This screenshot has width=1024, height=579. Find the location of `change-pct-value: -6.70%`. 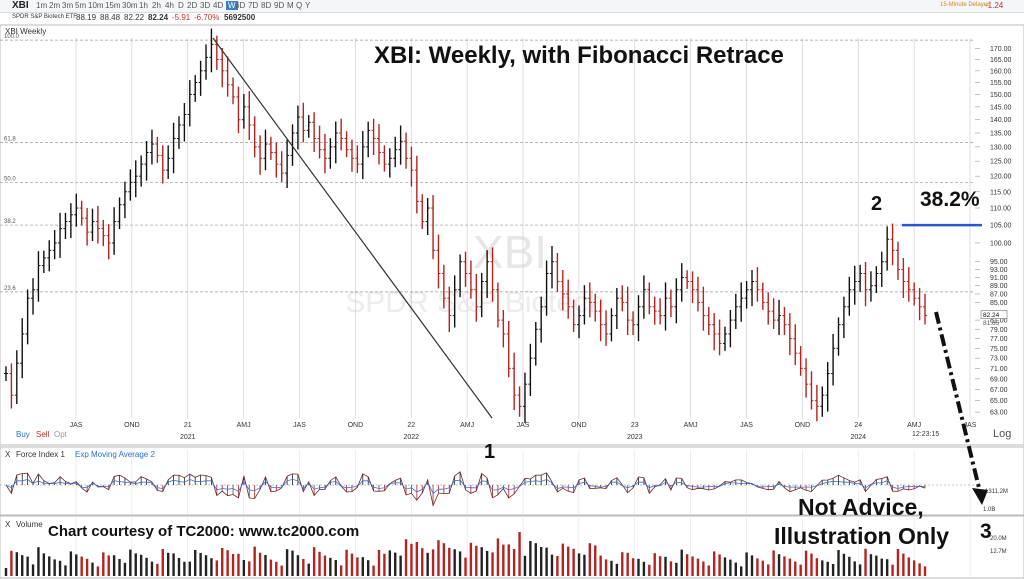

change-pct-value: -6.70% is located at coordinates (207, 17).